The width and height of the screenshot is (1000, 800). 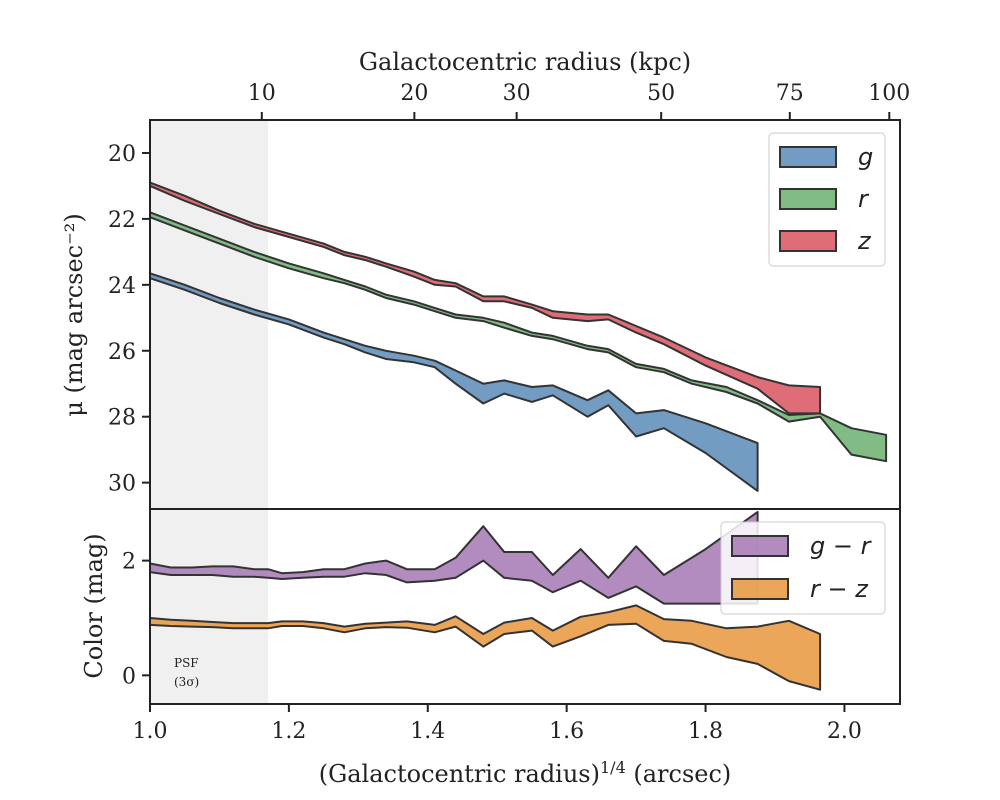 I want to click on psf-annotation-line1: PSF, so click(x=186, y=663).